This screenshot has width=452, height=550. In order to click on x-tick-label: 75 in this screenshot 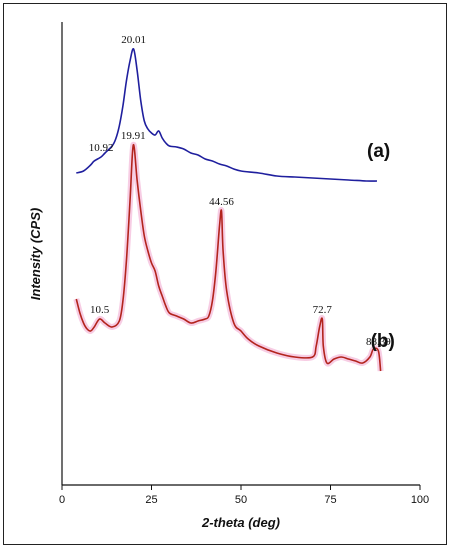, I will do `click(330, 500)`.